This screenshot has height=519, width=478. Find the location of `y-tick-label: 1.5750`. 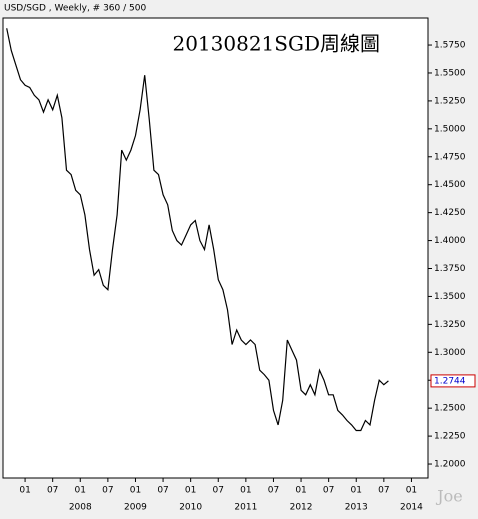

y-tick-label: 1.5750 is located at coordinates (450, 46).